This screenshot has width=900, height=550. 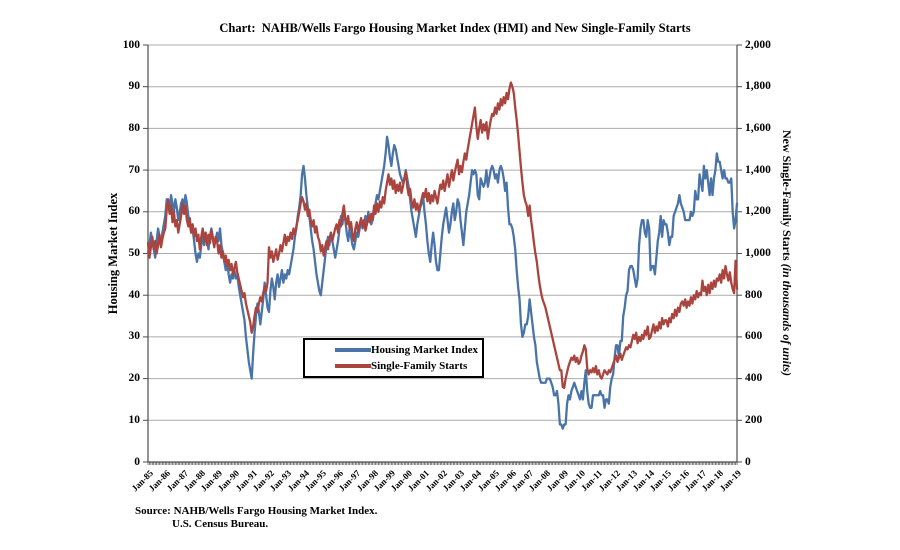 What do you see at coordinates (353, 366) in the screenshot?
I see `starts-line-swatch` at bounding box center [353, 366].